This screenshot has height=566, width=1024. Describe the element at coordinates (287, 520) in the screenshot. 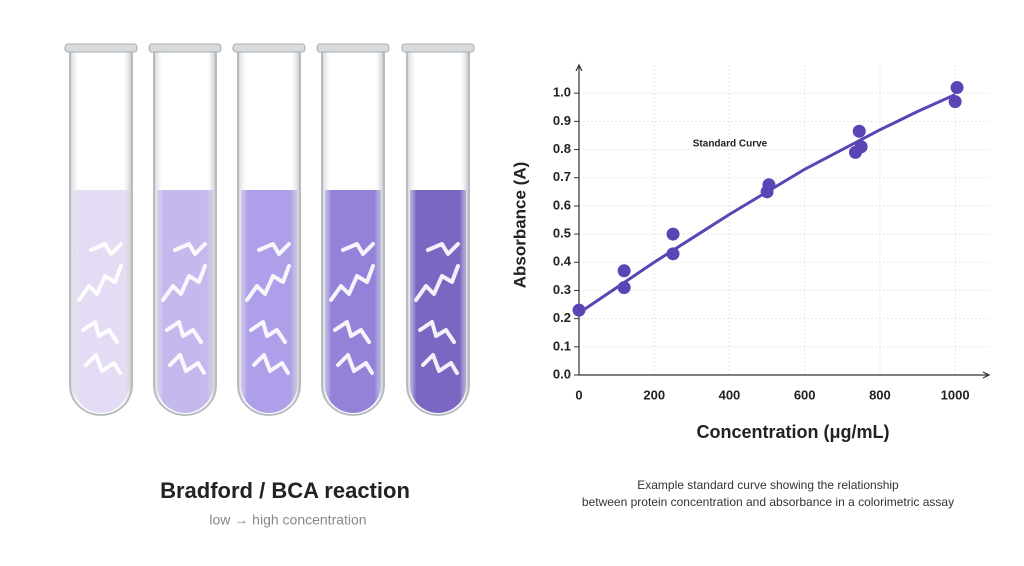

I see `figure-subtitle: low → high concentration` at that location.